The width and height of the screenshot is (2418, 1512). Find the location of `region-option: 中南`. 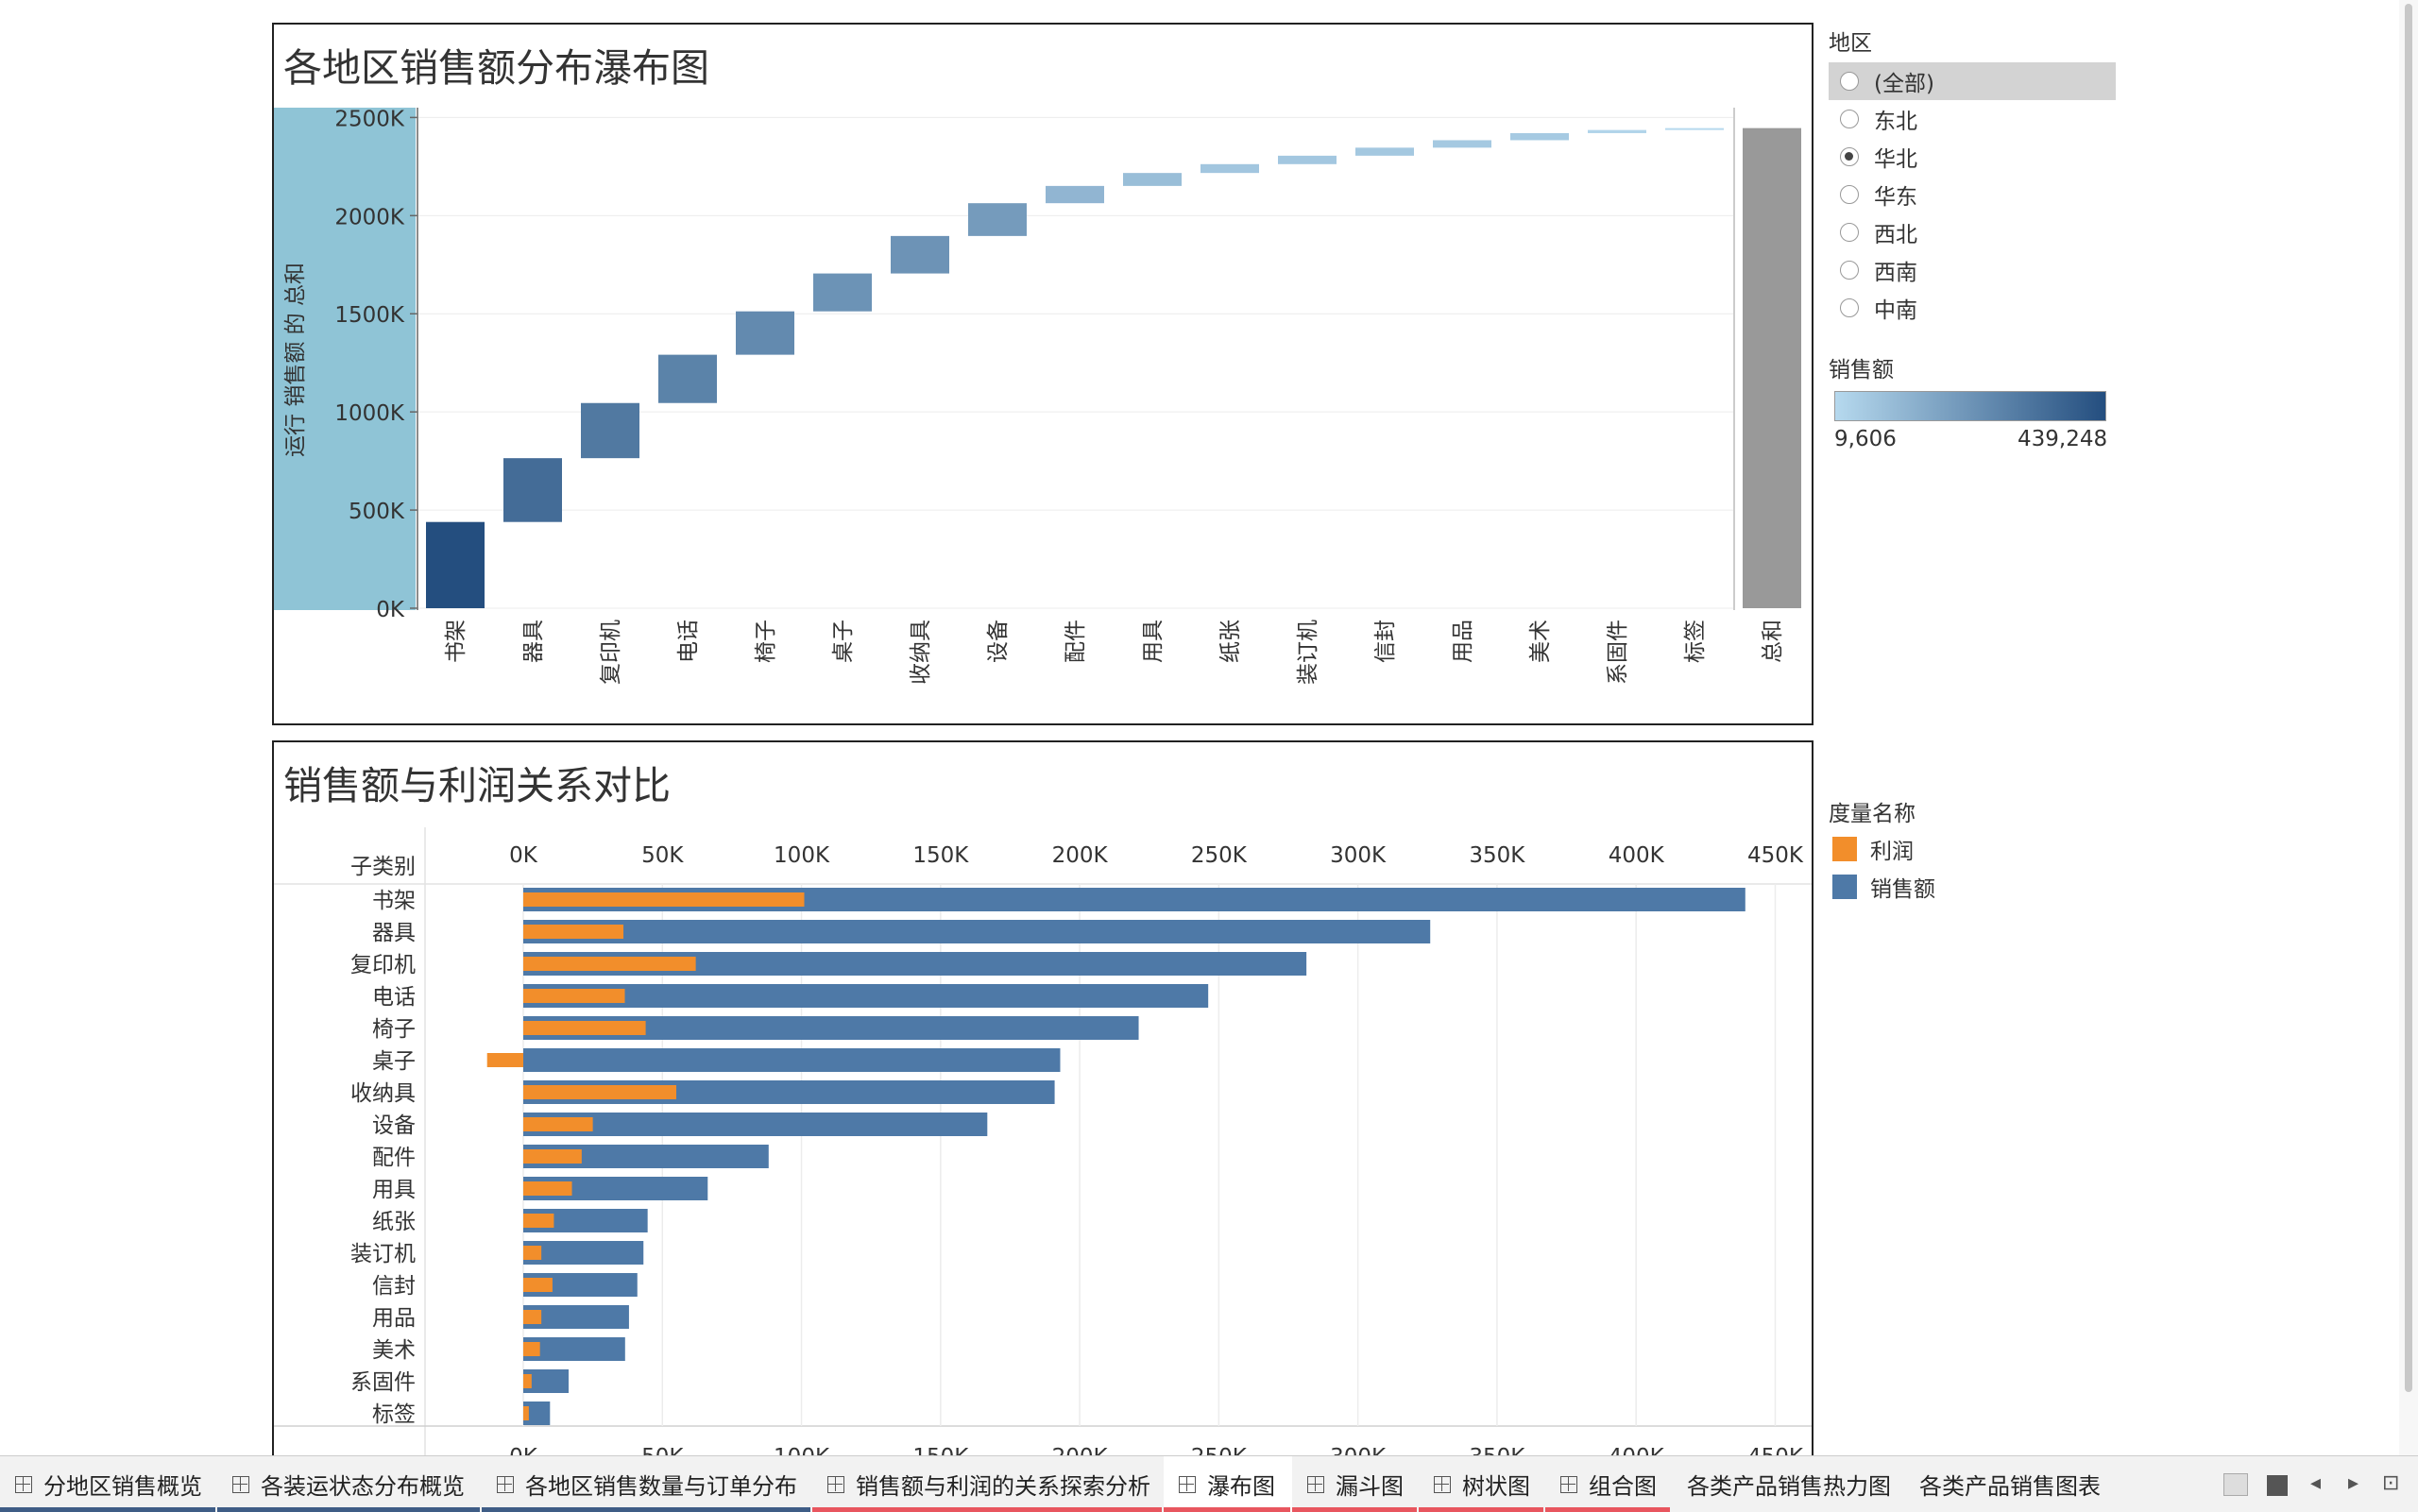

region-option: 中南 is located at coordinates (1972, 308).